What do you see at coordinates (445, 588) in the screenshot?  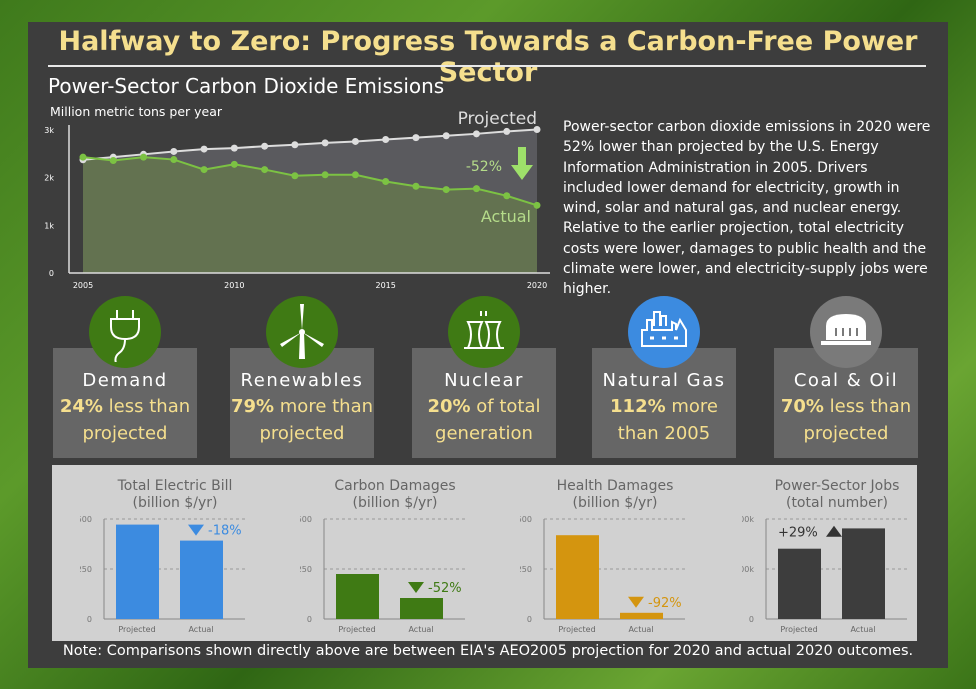 I see `change-label: -52%` at bounding box center [445, 588].